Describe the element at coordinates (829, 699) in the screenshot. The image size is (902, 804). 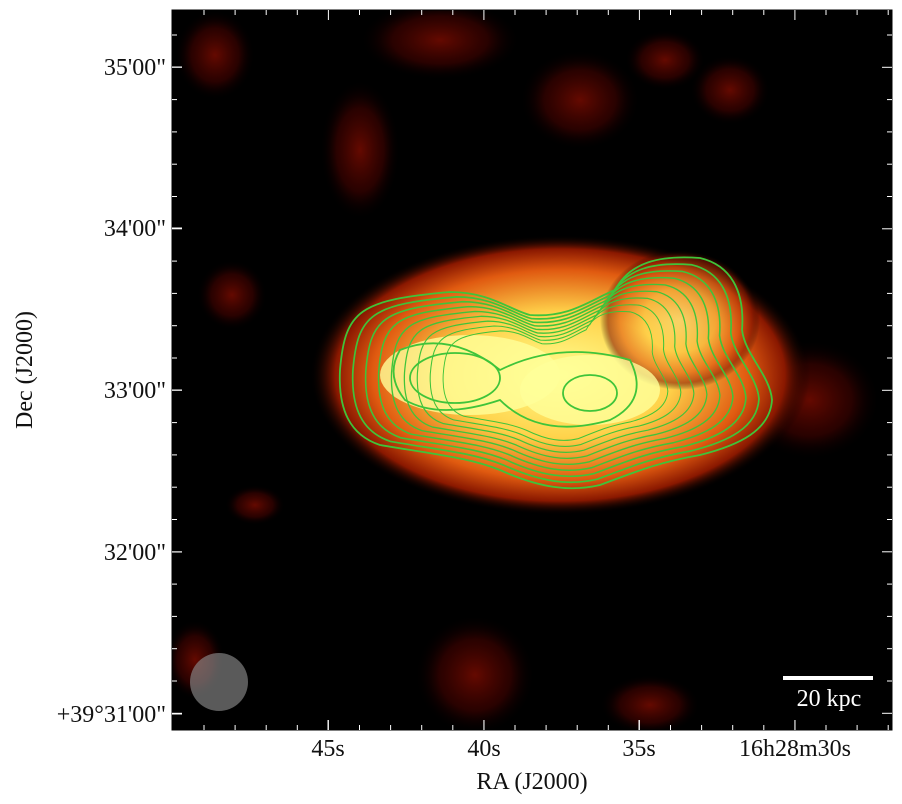
I see `scale-bar-label: 20 kpc` at that location.